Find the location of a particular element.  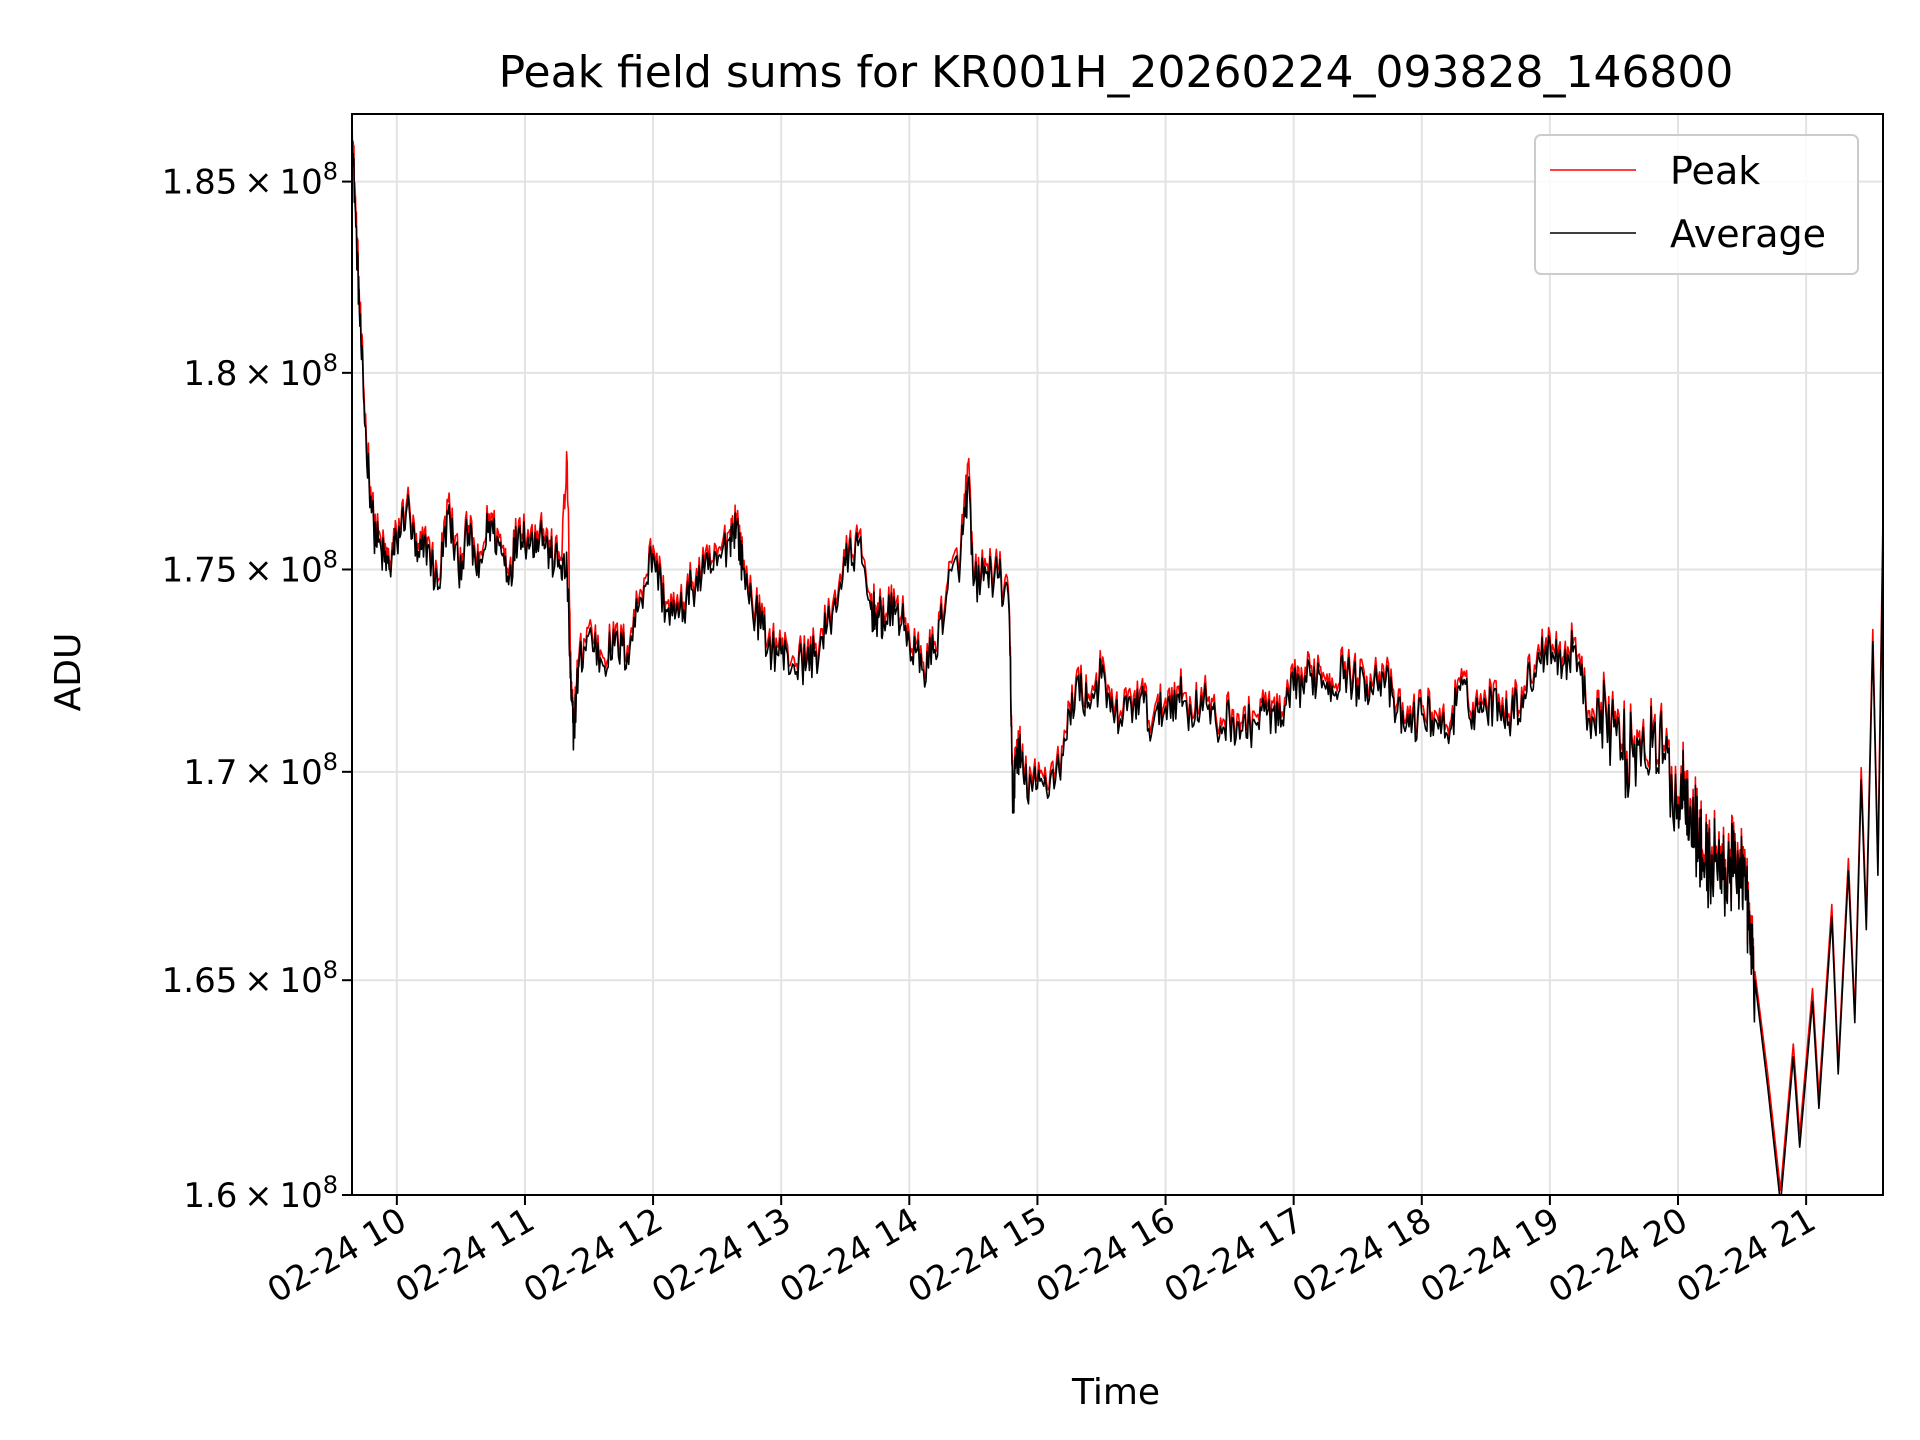

y-axis-label: ADU is located at coordinates (68, 672).